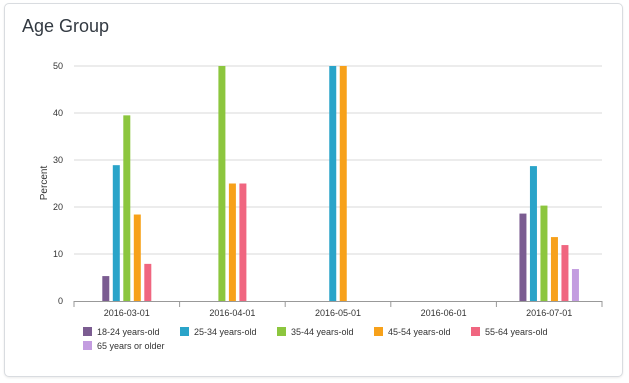 The image size is (629, 383). What do you see at coordinates (444, 313) in the screenshot?
I see `x-tick-label: 2016-06-01` at bounding box center [444, 313].